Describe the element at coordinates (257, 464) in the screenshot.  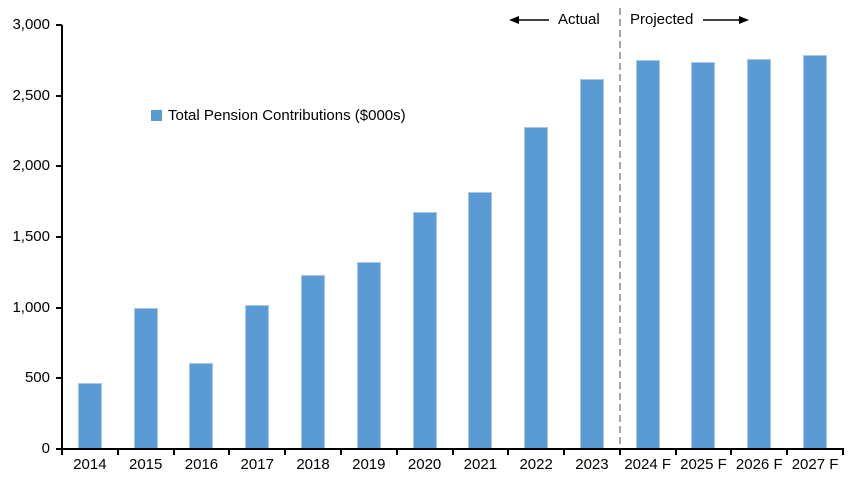
I see `x-label-2017: 2017` at that location.